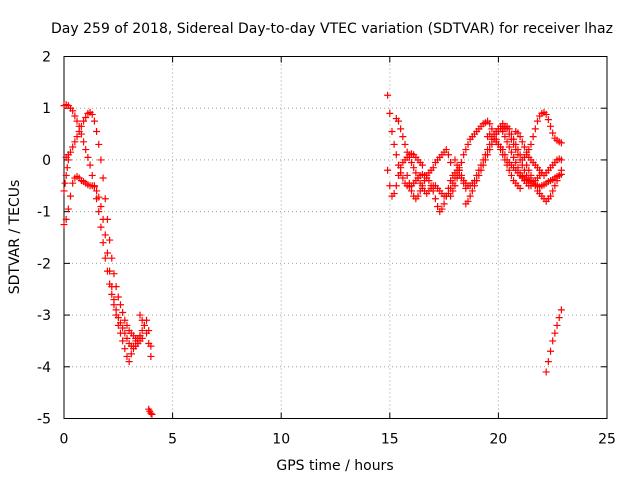  I want to click on y-axis-label: SDTVAR / TECUs, so click(15, 237).